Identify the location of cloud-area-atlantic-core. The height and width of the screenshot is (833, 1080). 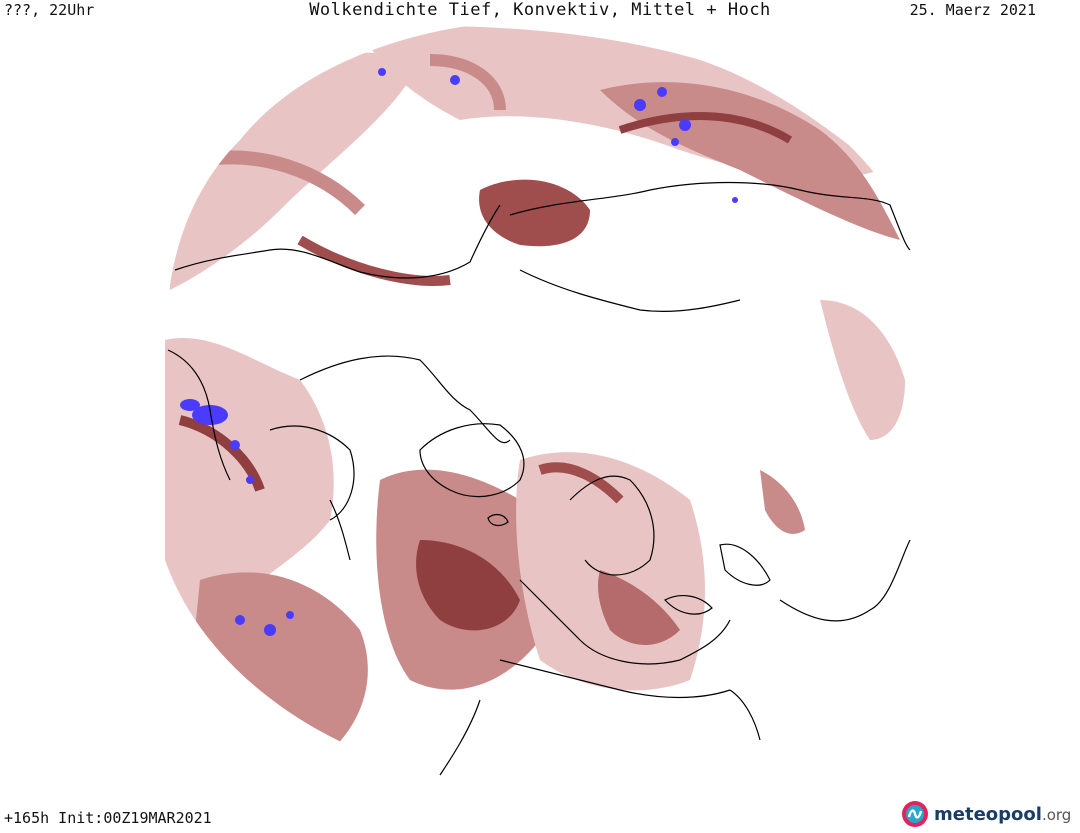
(468, 585).